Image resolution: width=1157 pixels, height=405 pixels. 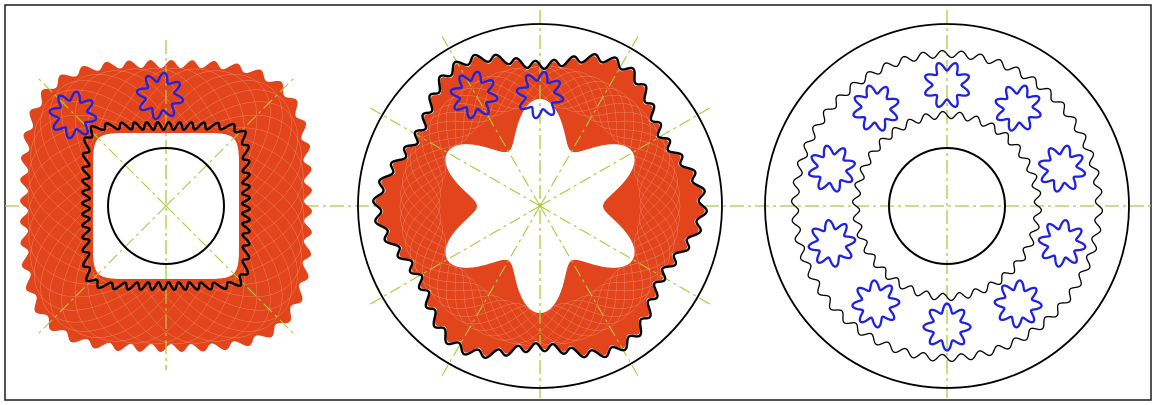 I want to click on square-gear-outline, so click(x=166, y=206).